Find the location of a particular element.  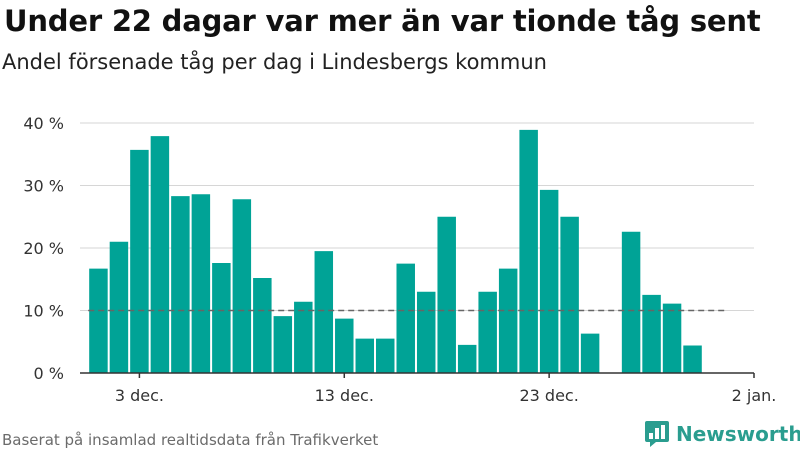

bar-chart-bubble-icon is located at coordinates (657, 434).